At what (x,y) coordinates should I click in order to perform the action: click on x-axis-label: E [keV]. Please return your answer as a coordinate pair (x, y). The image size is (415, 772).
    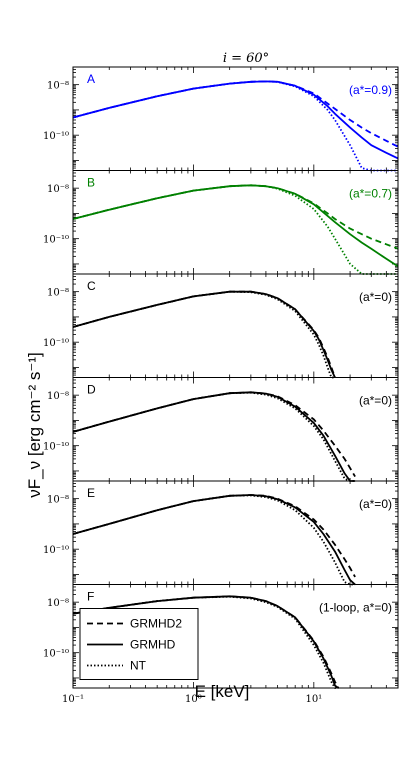
    Looking at the image, I should click on (222, 691).